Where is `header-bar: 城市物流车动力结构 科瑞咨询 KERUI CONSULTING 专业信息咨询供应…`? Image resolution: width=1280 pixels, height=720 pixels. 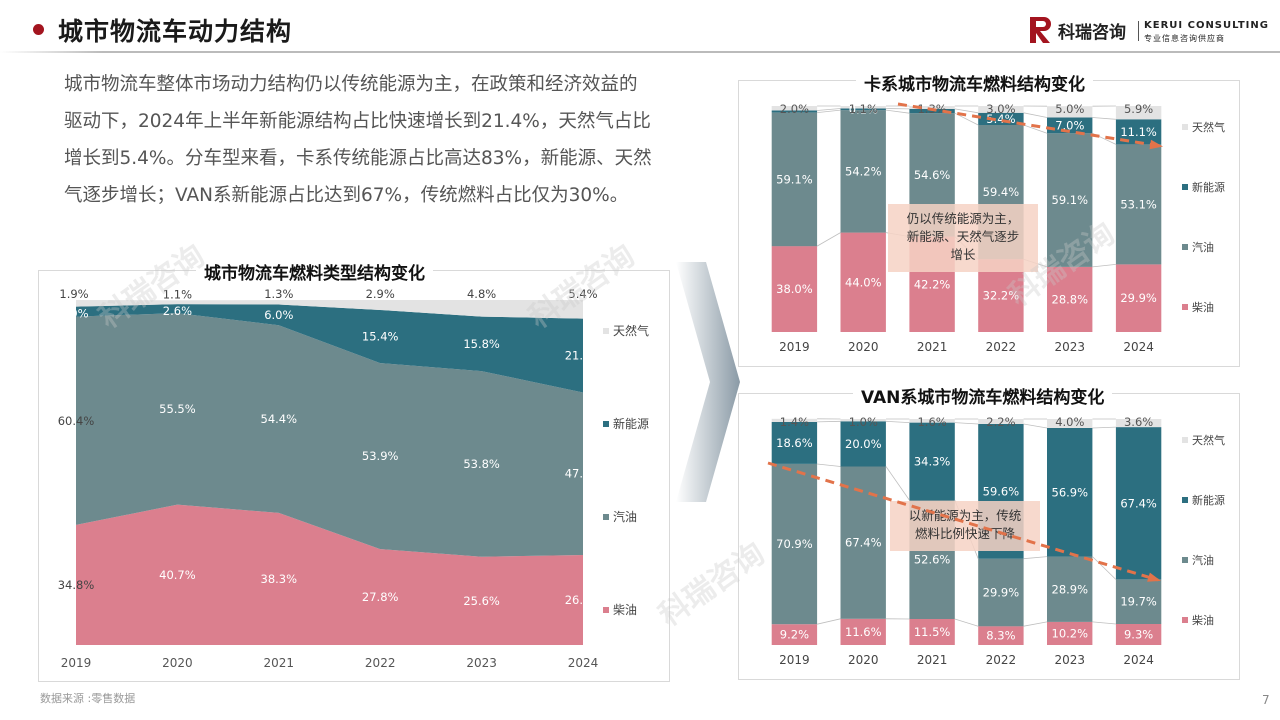
header-bar: 城市物流车动力结构 科瑞咨询 KERUI CONSULTING 专业信息咨询供应… is located at coordinates (640, 29).